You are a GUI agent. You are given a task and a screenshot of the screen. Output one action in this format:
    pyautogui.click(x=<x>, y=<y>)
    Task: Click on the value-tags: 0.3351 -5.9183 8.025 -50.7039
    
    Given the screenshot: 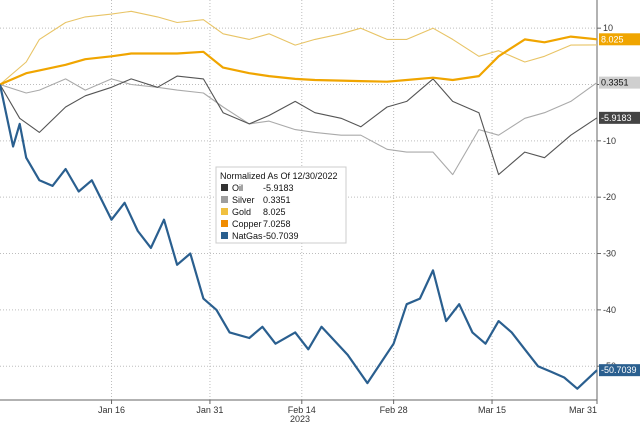 What is the action you would take?
    pyautogui.click(x=619, y=205)
    